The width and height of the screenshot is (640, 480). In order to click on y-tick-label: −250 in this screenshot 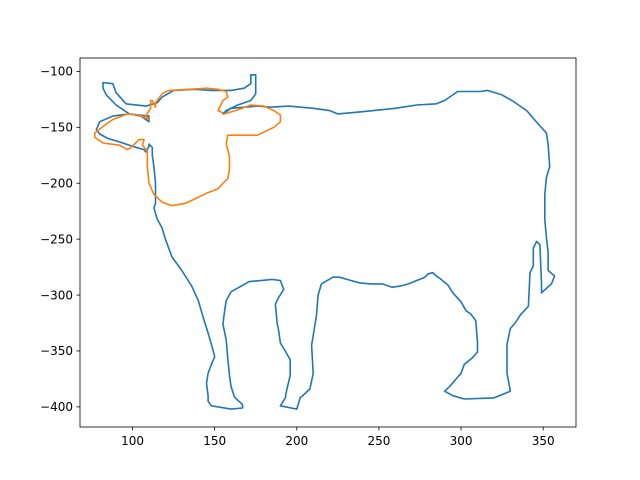, I will do `click(56, 239)`.